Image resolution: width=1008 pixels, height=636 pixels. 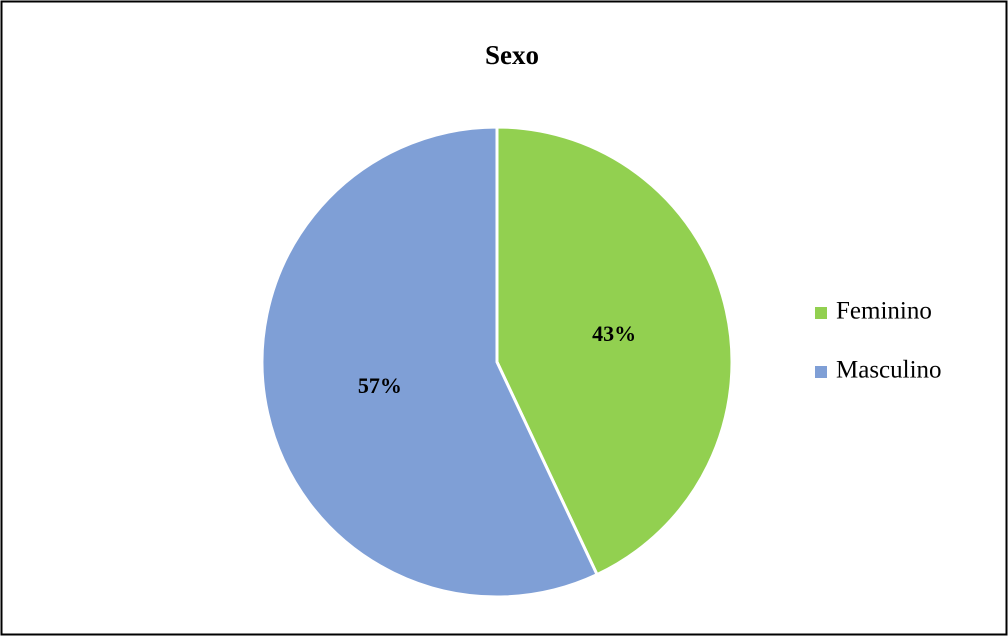 What do you see at coordinates (380, 385) in the screenshot?
I see `data-label: 57%` at bounding box center [380, 385].